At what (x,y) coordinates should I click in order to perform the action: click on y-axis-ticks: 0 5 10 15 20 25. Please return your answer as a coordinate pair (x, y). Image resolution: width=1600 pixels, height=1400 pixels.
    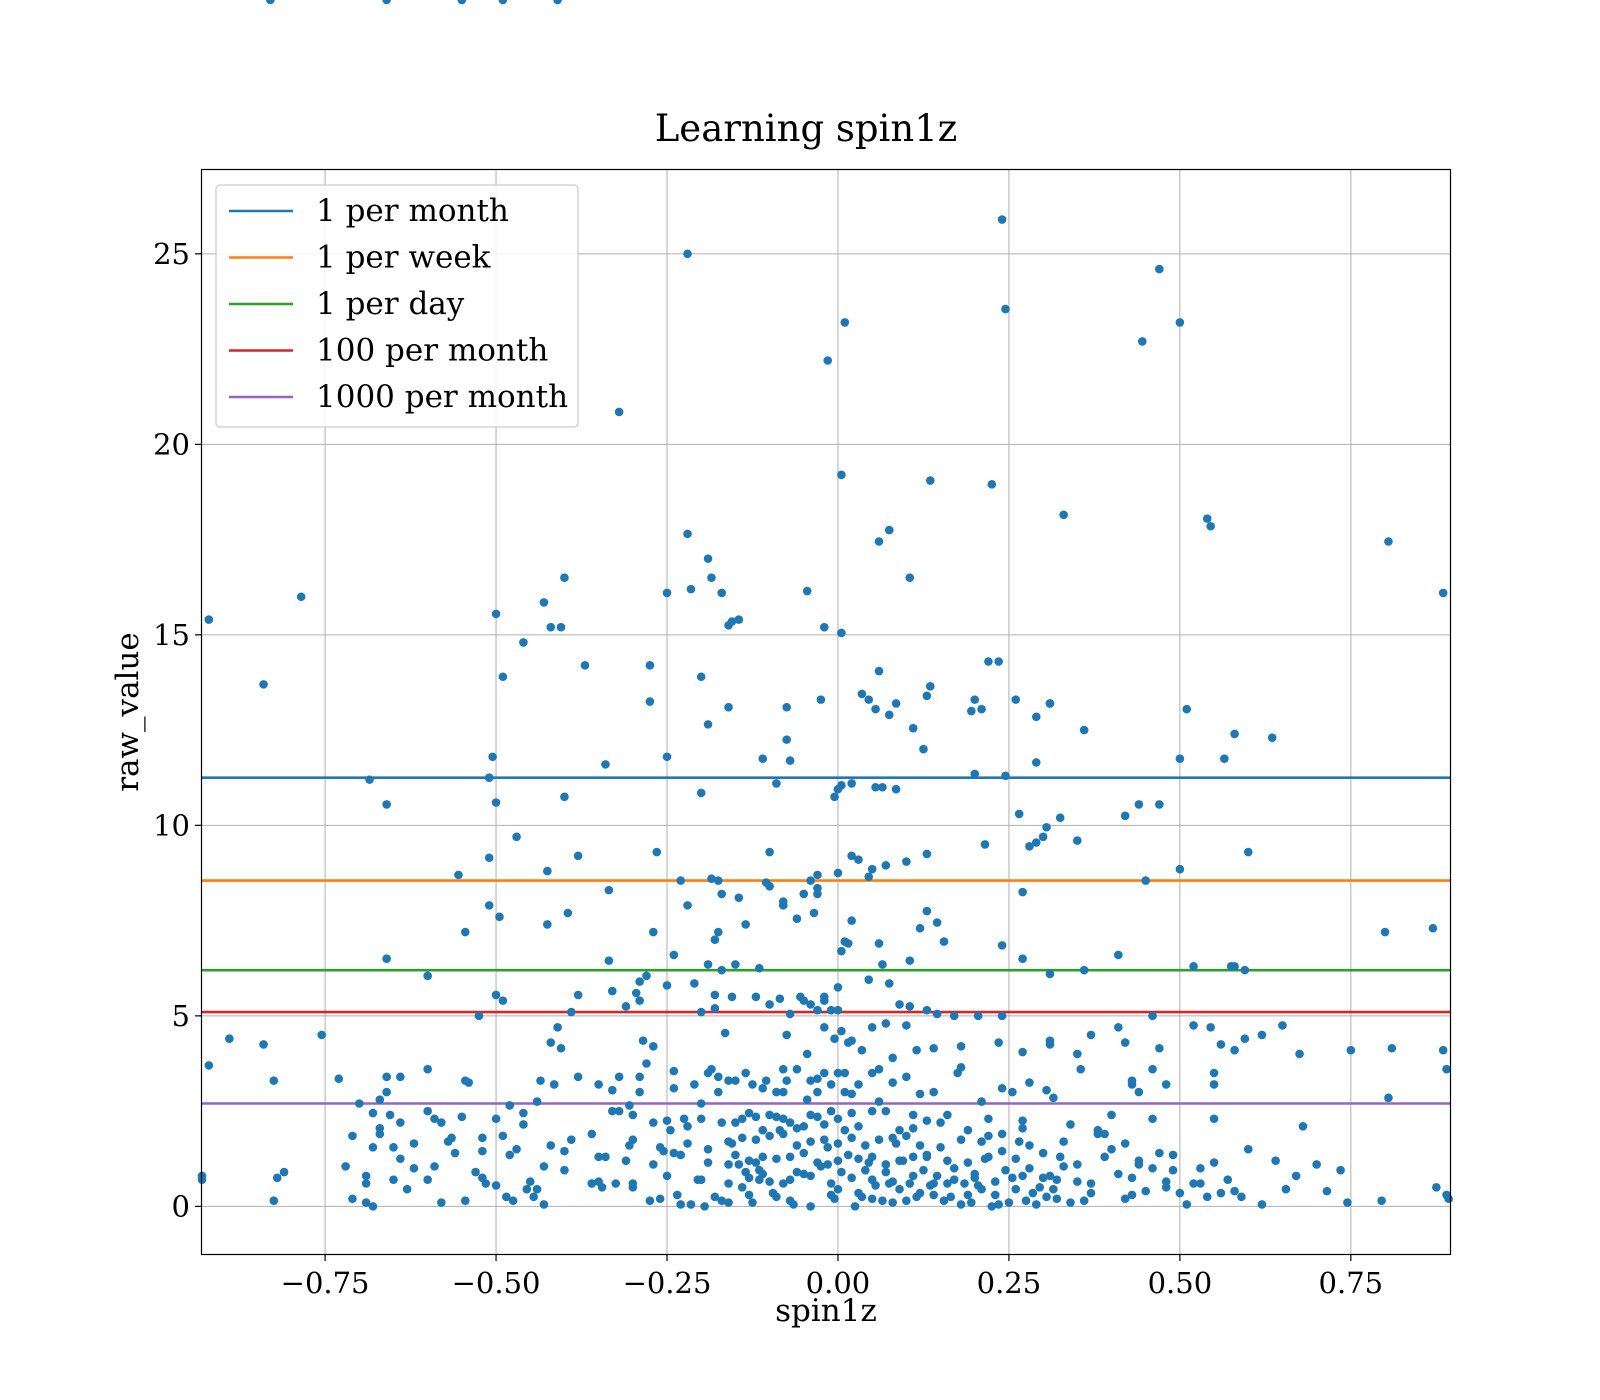
    Looking at the image, I should click on (177, 730).